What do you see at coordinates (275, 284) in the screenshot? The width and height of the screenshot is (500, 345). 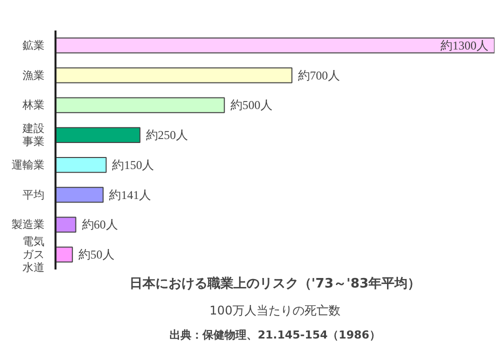 I see `text: 日本における職業上のリスク（'73～'83年平均）` at bounding box center [275, 284].